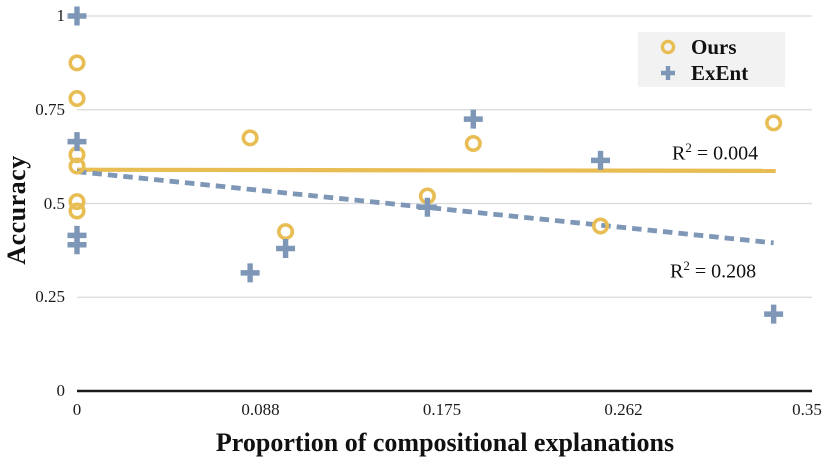  What do you see at coordinates (686, 265) in the screenshot?
I see `r2-exent-sup: 2` at bounding box center [686, 265].